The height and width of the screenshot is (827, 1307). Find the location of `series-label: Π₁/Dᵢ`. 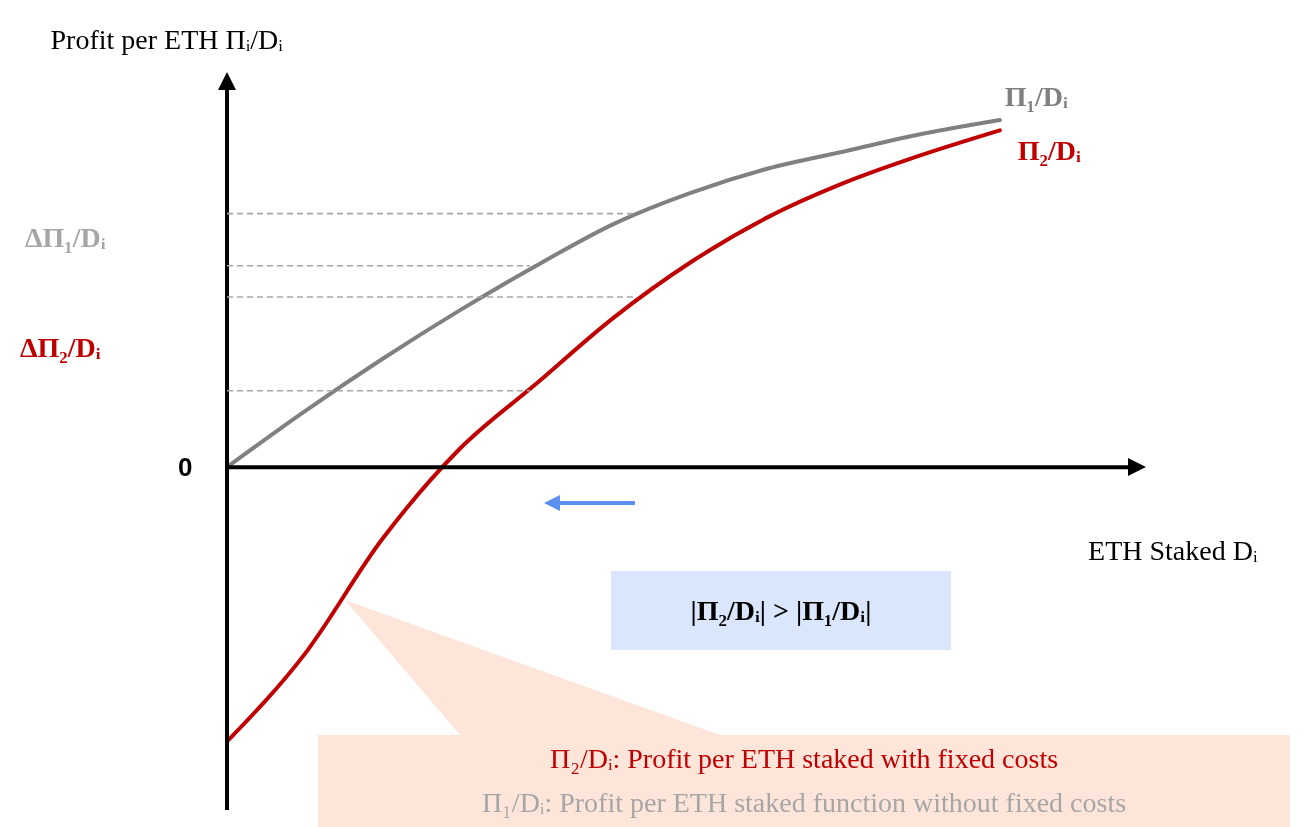

series-label: Π₁/Dᵢ is located at coordinates (1036, 96).